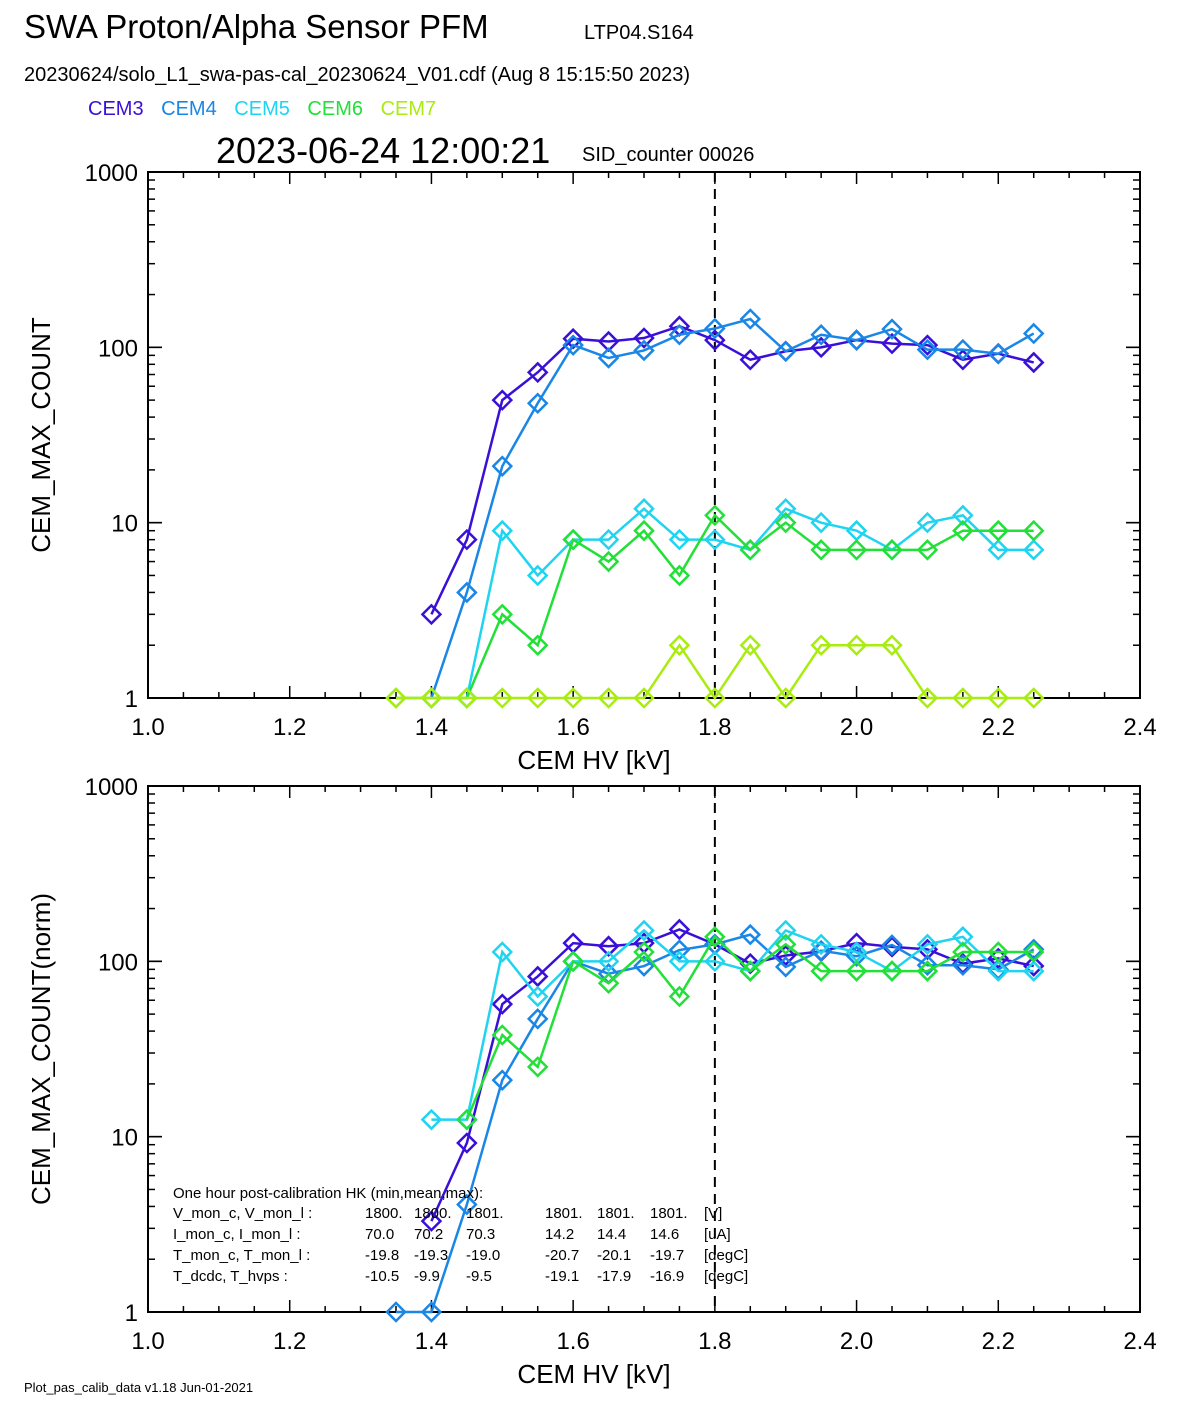 The width and height of the screenshot is (1201, 1411). Describe the element at coordinates (242, 1213) in the screenshot. I see `hk-label: V_mon_c, V_mon_l :` at that location.